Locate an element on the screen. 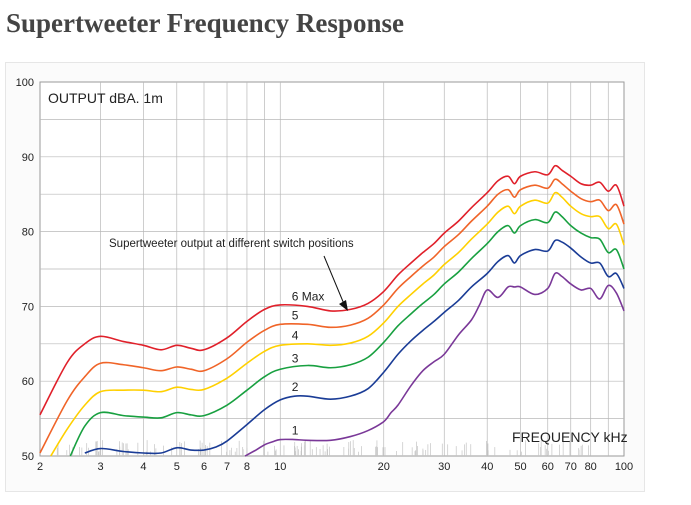 The image size is (691, 505). x-tick-label: 40 is located at coordinates (487, 467).